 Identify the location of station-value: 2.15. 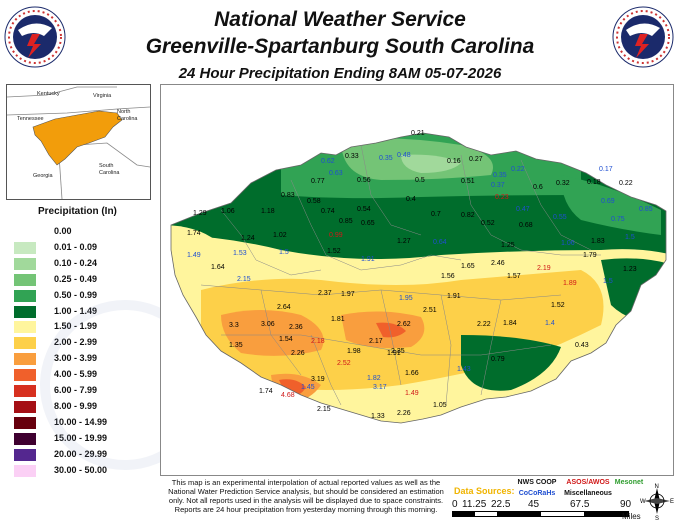
(244, 279).